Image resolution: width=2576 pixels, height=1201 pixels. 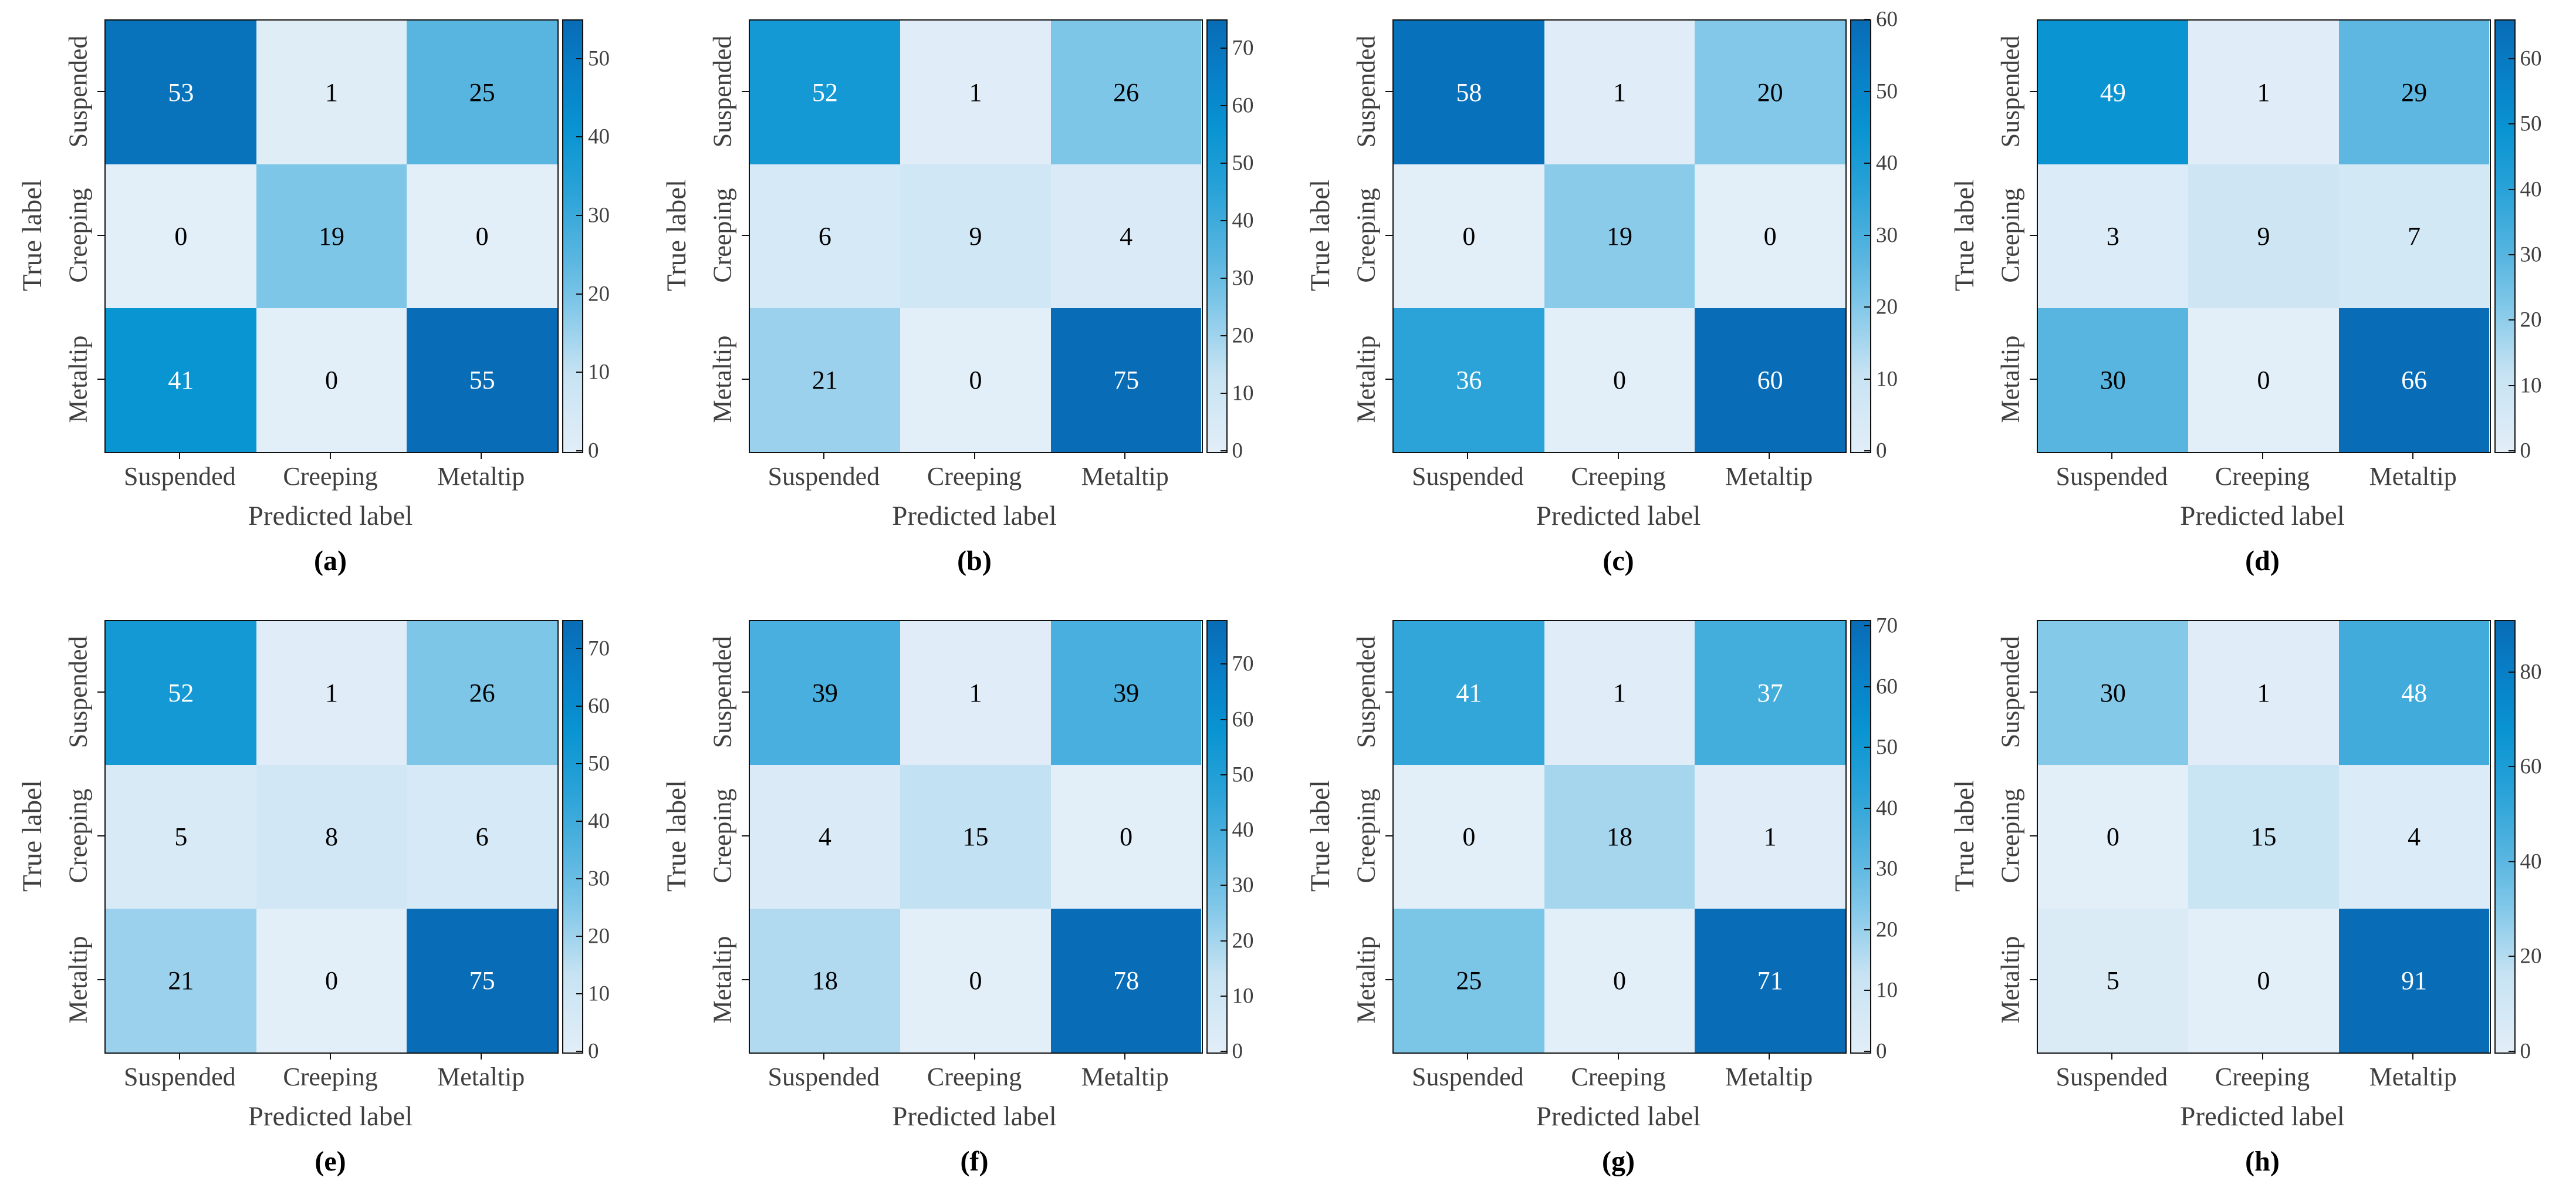 I want to click on panel-letter-e: (e), so click(x=330, y=1161).